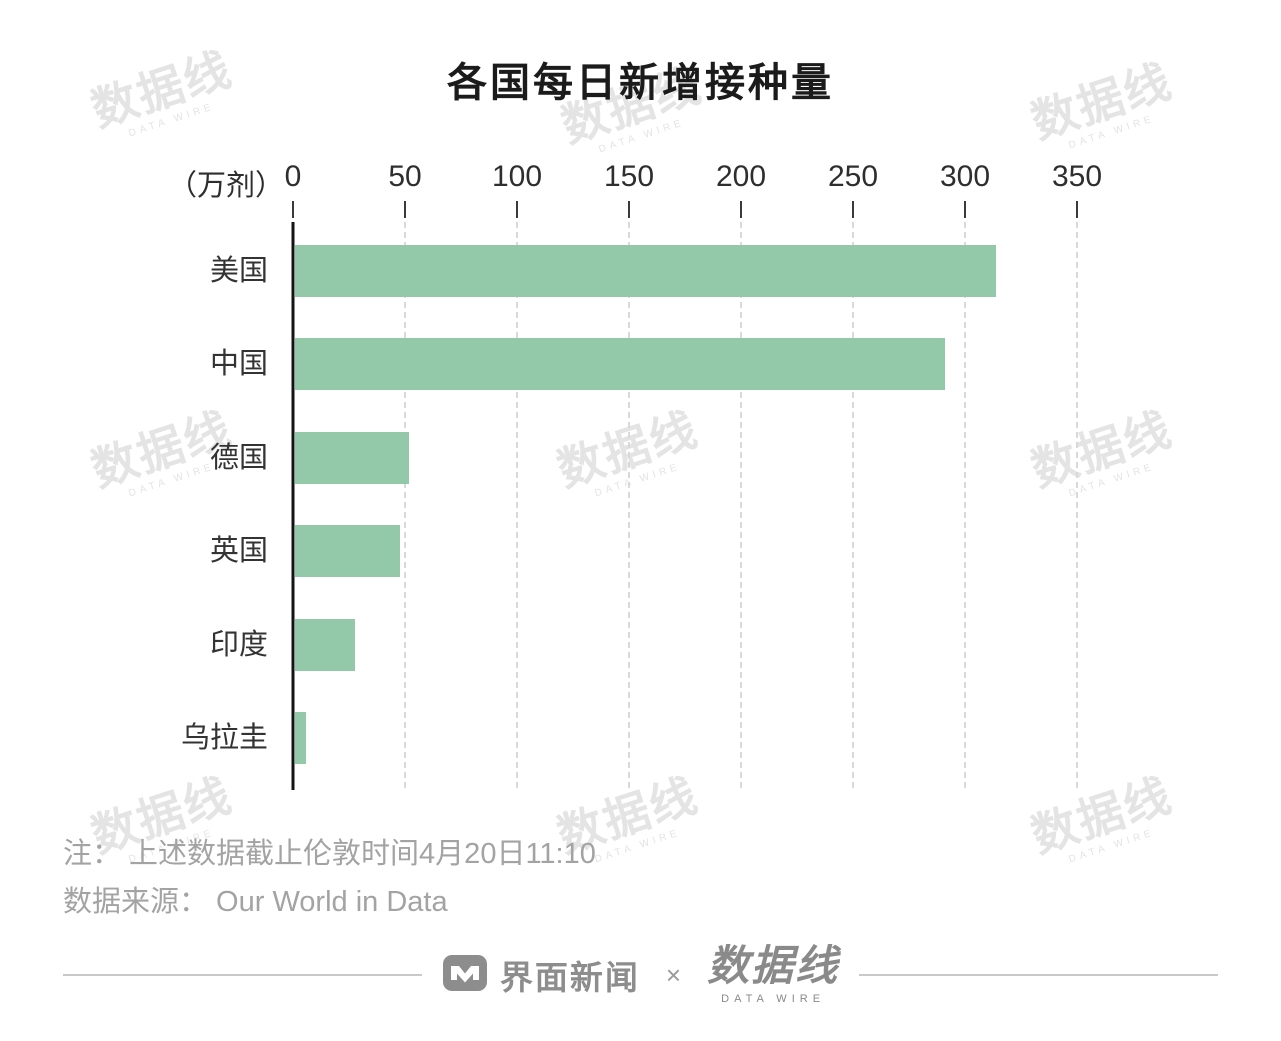 The height and width of the screenshot is (1041, 1281). What do you see at coordinates (238, 457) in the screenshot?
I see `category-label: 德国` at bounding box center [238, 457].